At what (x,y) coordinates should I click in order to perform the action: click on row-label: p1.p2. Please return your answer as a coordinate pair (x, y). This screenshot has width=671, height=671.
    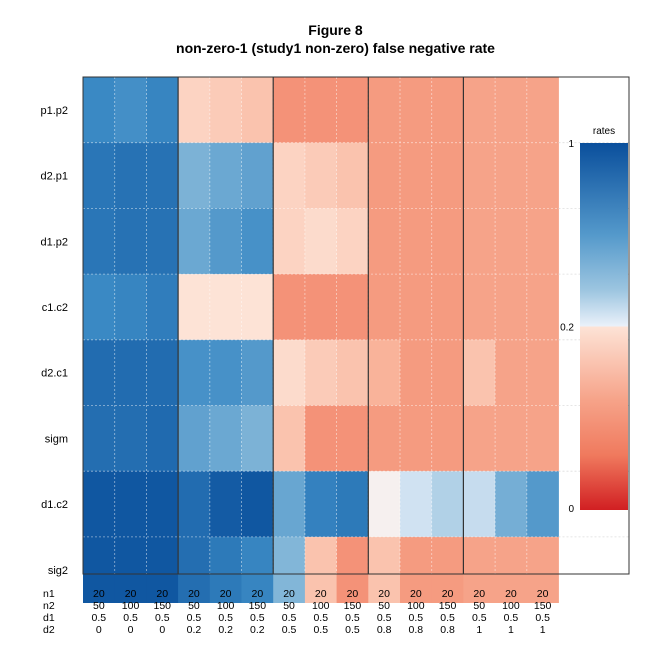
    Looking at the image, I should click on (54, 111).